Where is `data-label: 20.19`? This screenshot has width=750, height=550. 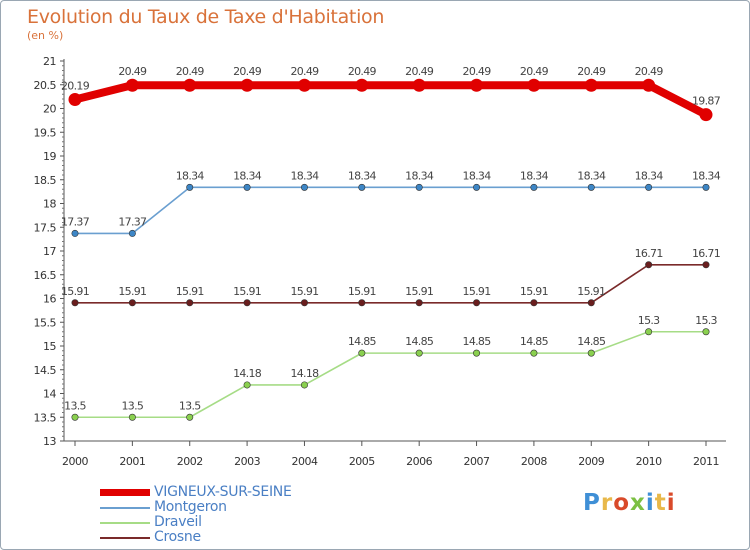 data-label: 20.19 is located at coordinates (75, 85).